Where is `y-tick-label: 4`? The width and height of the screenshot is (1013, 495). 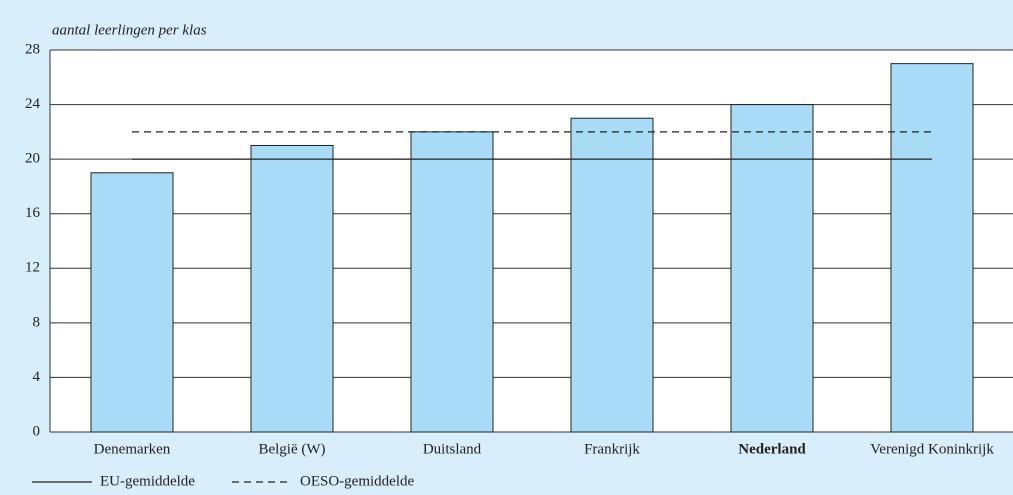 y-tick-label: 4 is located at coordinates (37, 377).